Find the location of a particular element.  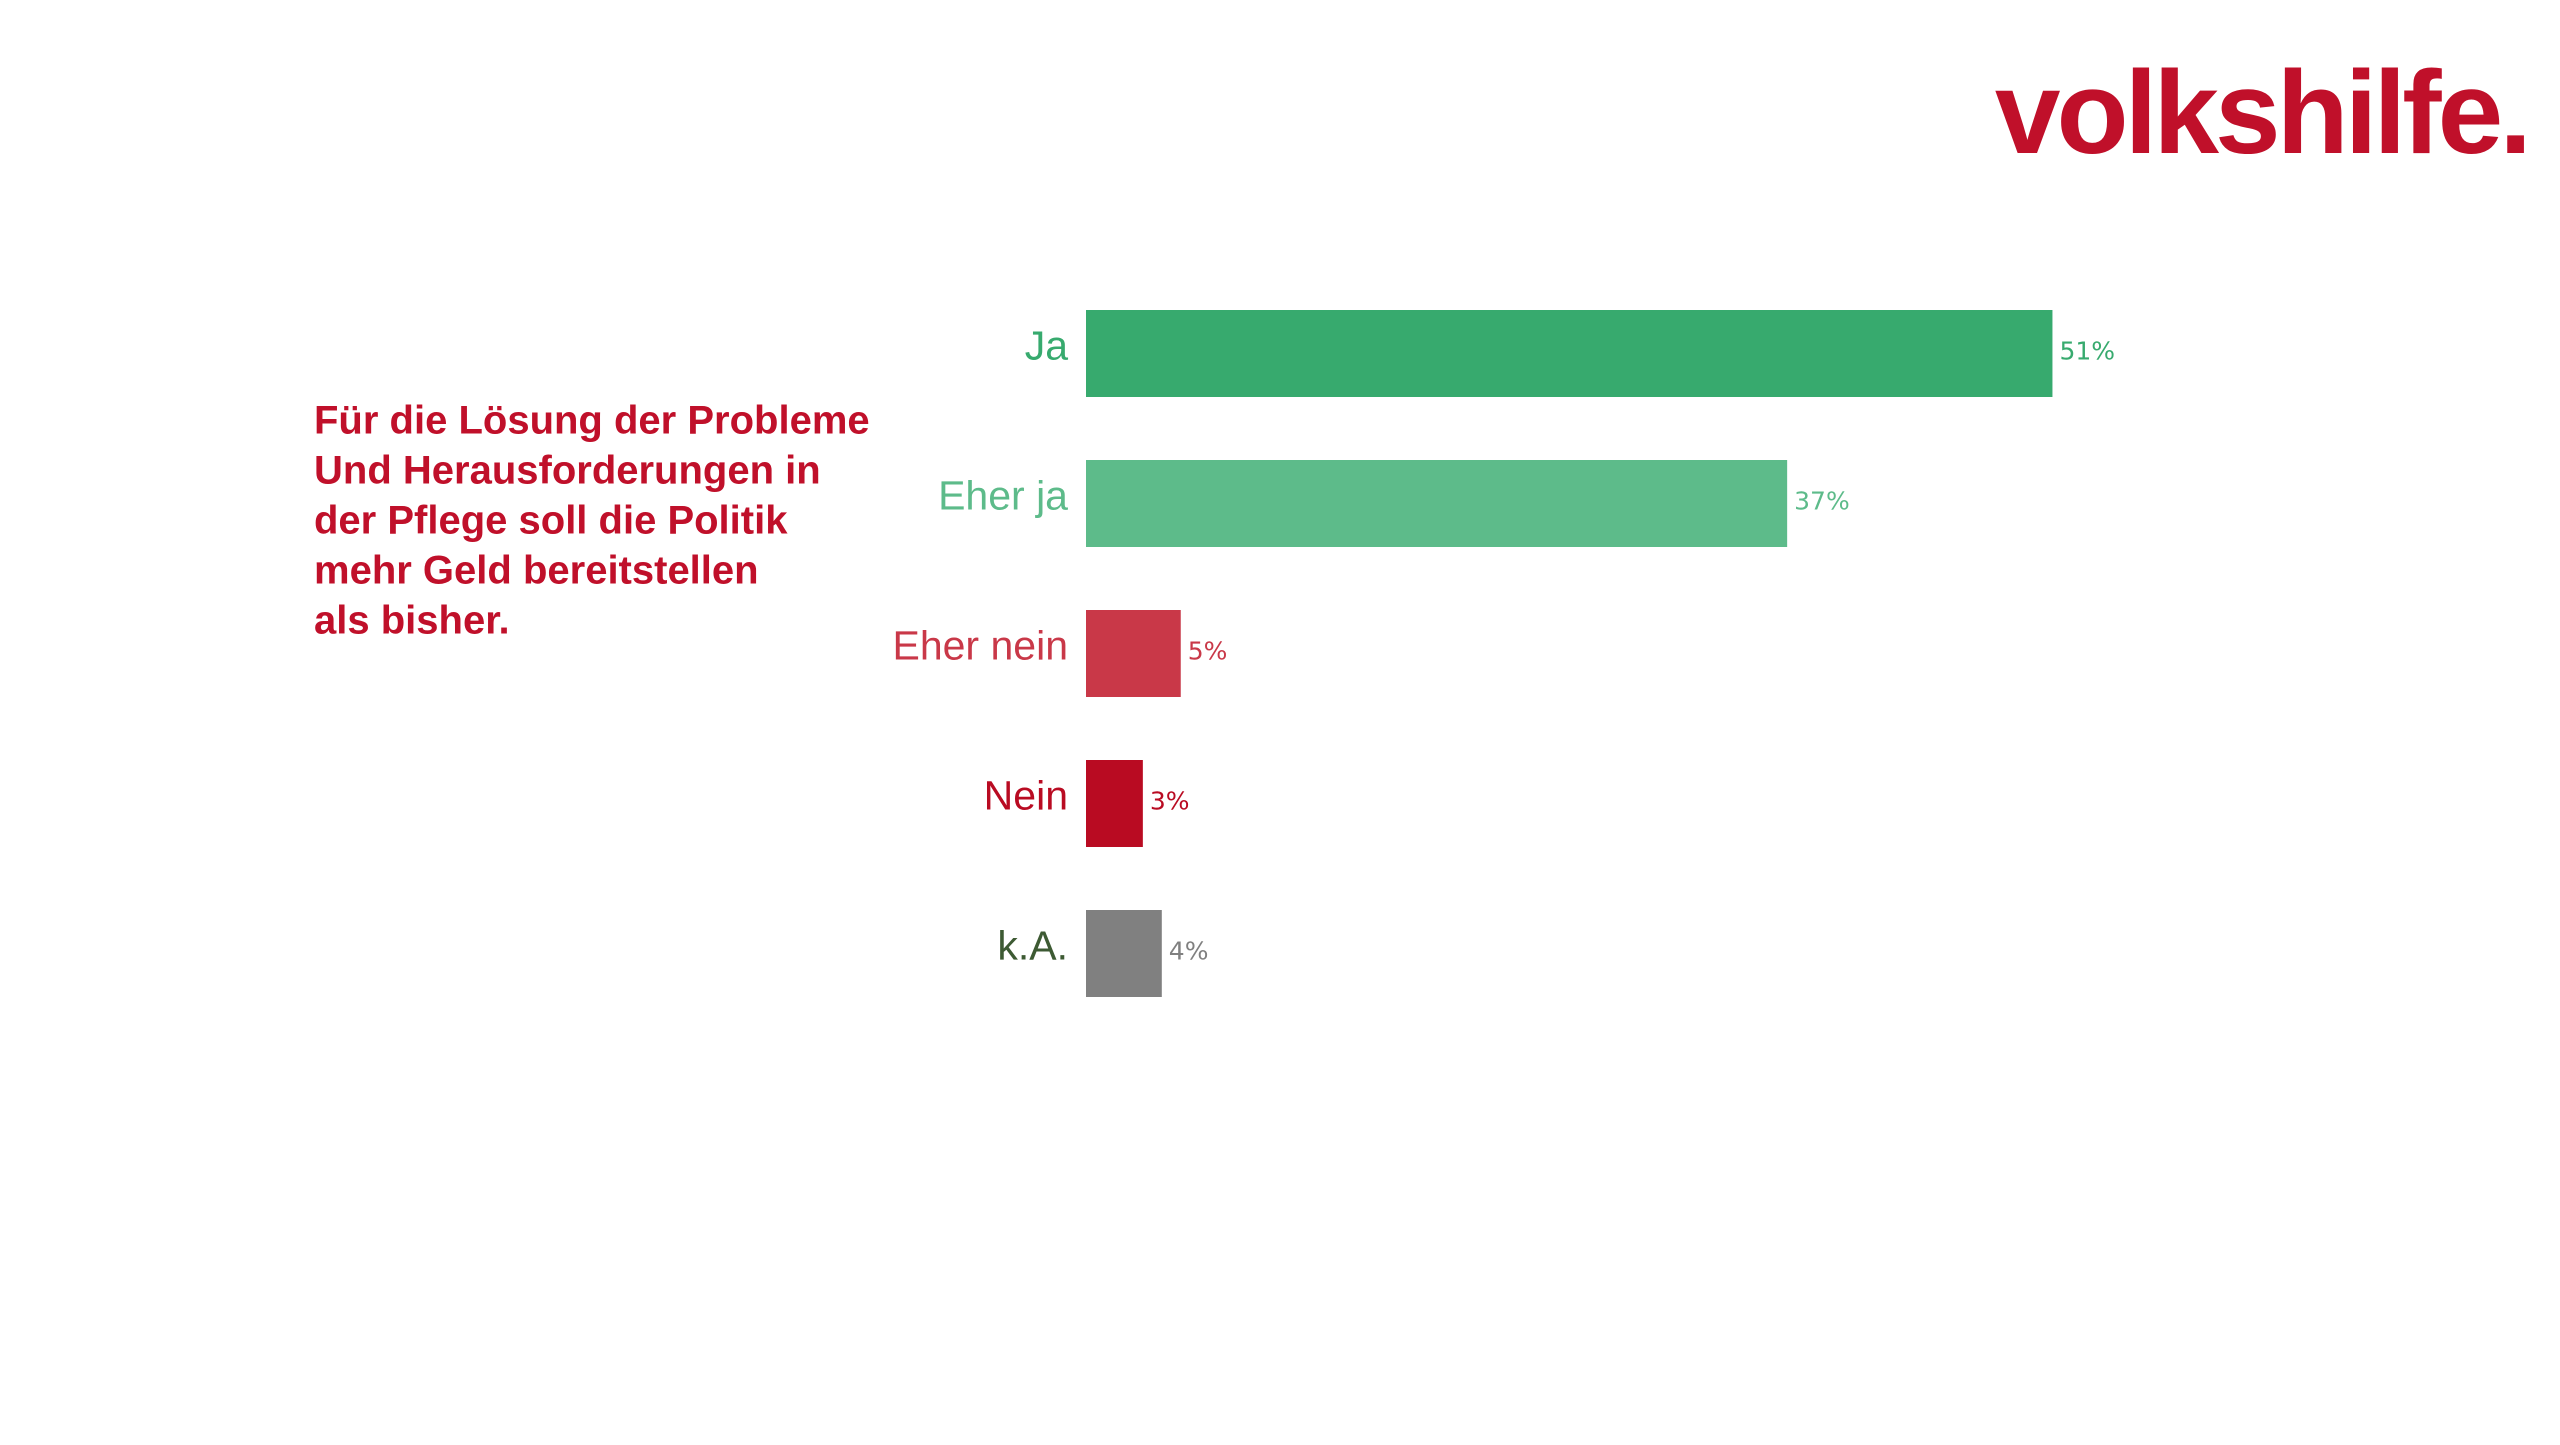

logo: volkshilfe. is located at coordinates (2261, 113).